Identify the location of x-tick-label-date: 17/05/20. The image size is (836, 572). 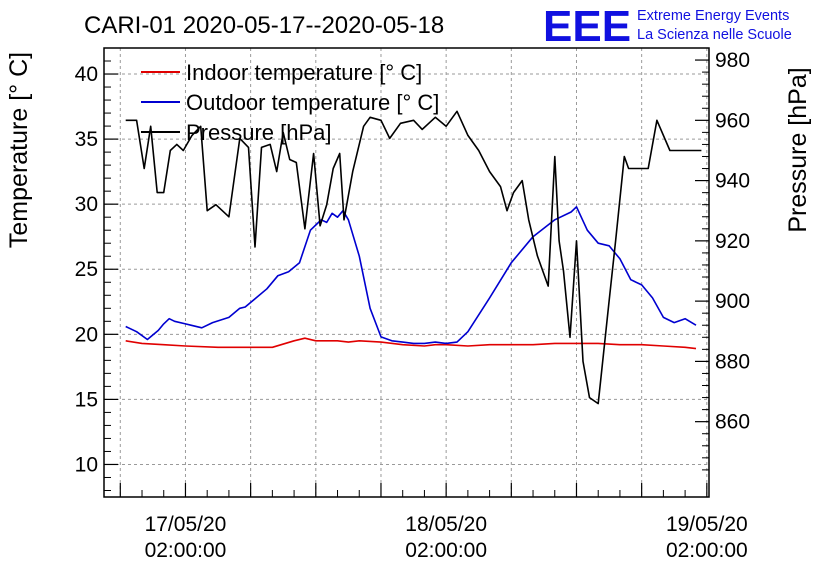
(186, 524).